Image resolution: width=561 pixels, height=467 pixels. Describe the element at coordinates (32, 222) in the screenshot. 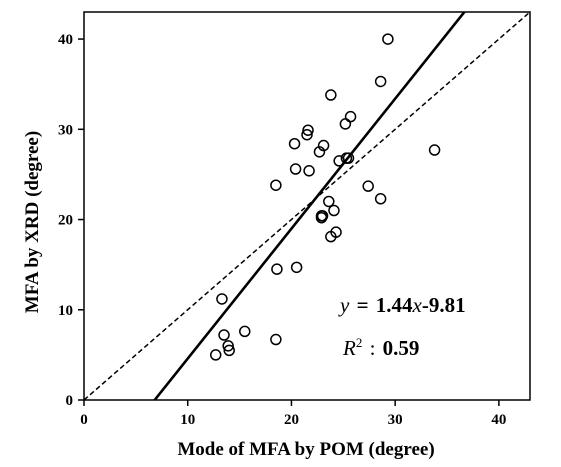

I see `y-axis-title: MFA by XRD (degree)` at that location.